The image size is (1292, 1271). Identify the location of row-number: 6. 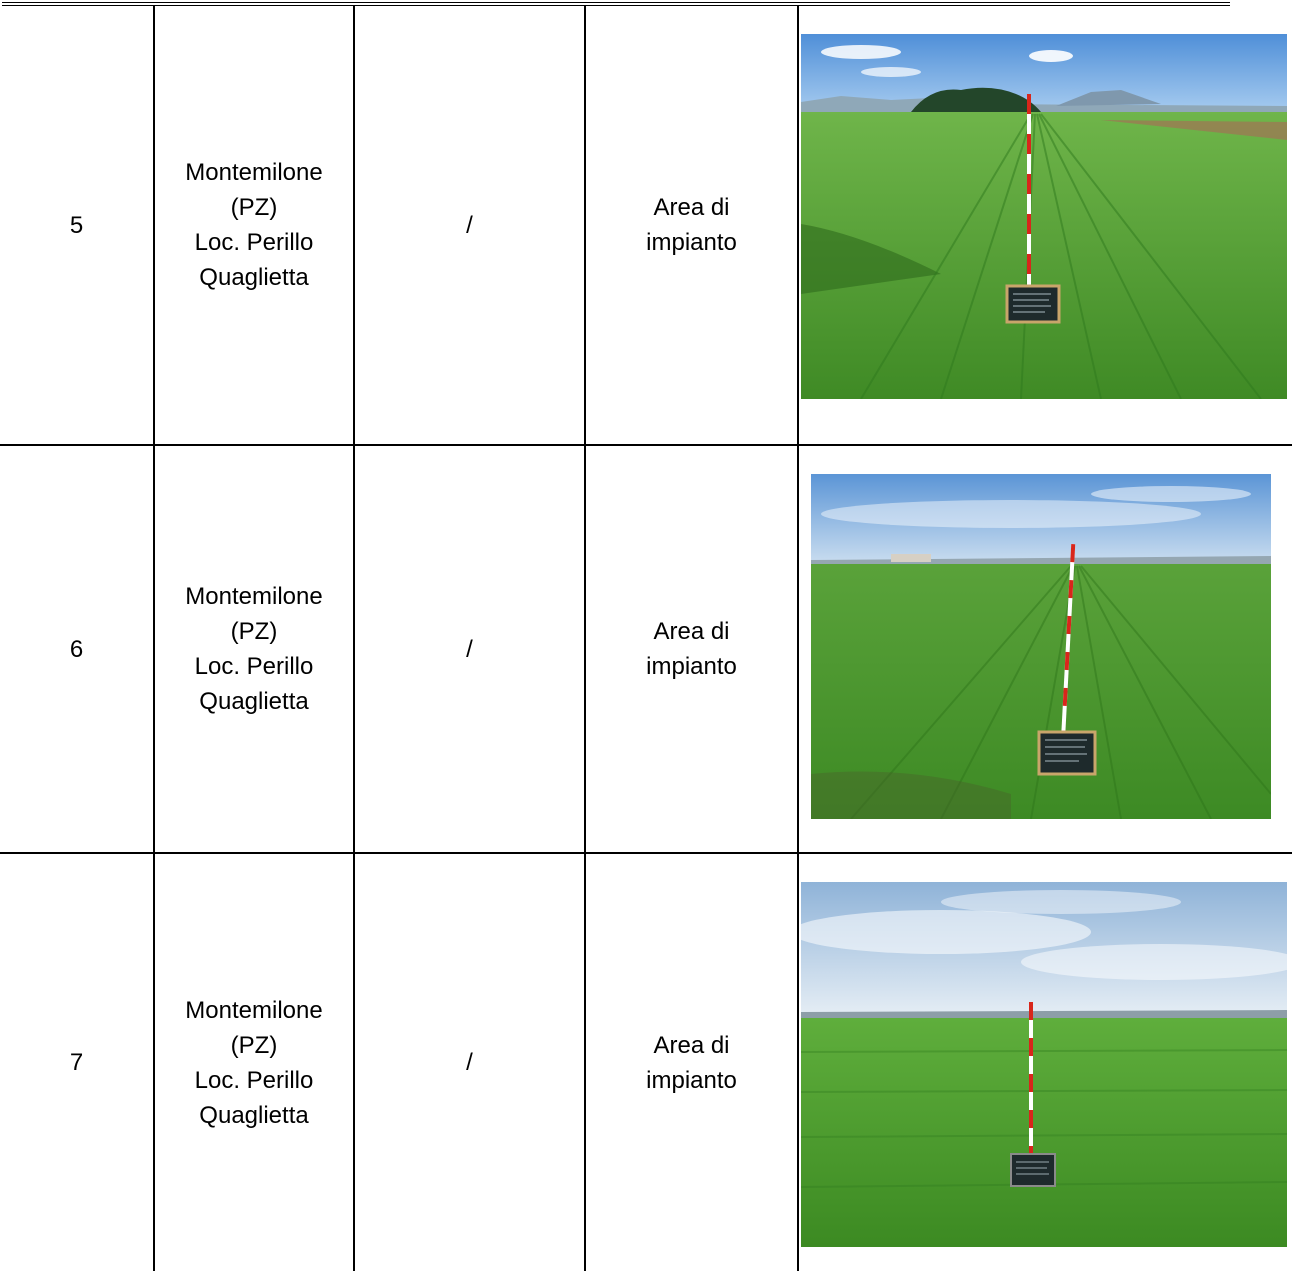
(76, 649).